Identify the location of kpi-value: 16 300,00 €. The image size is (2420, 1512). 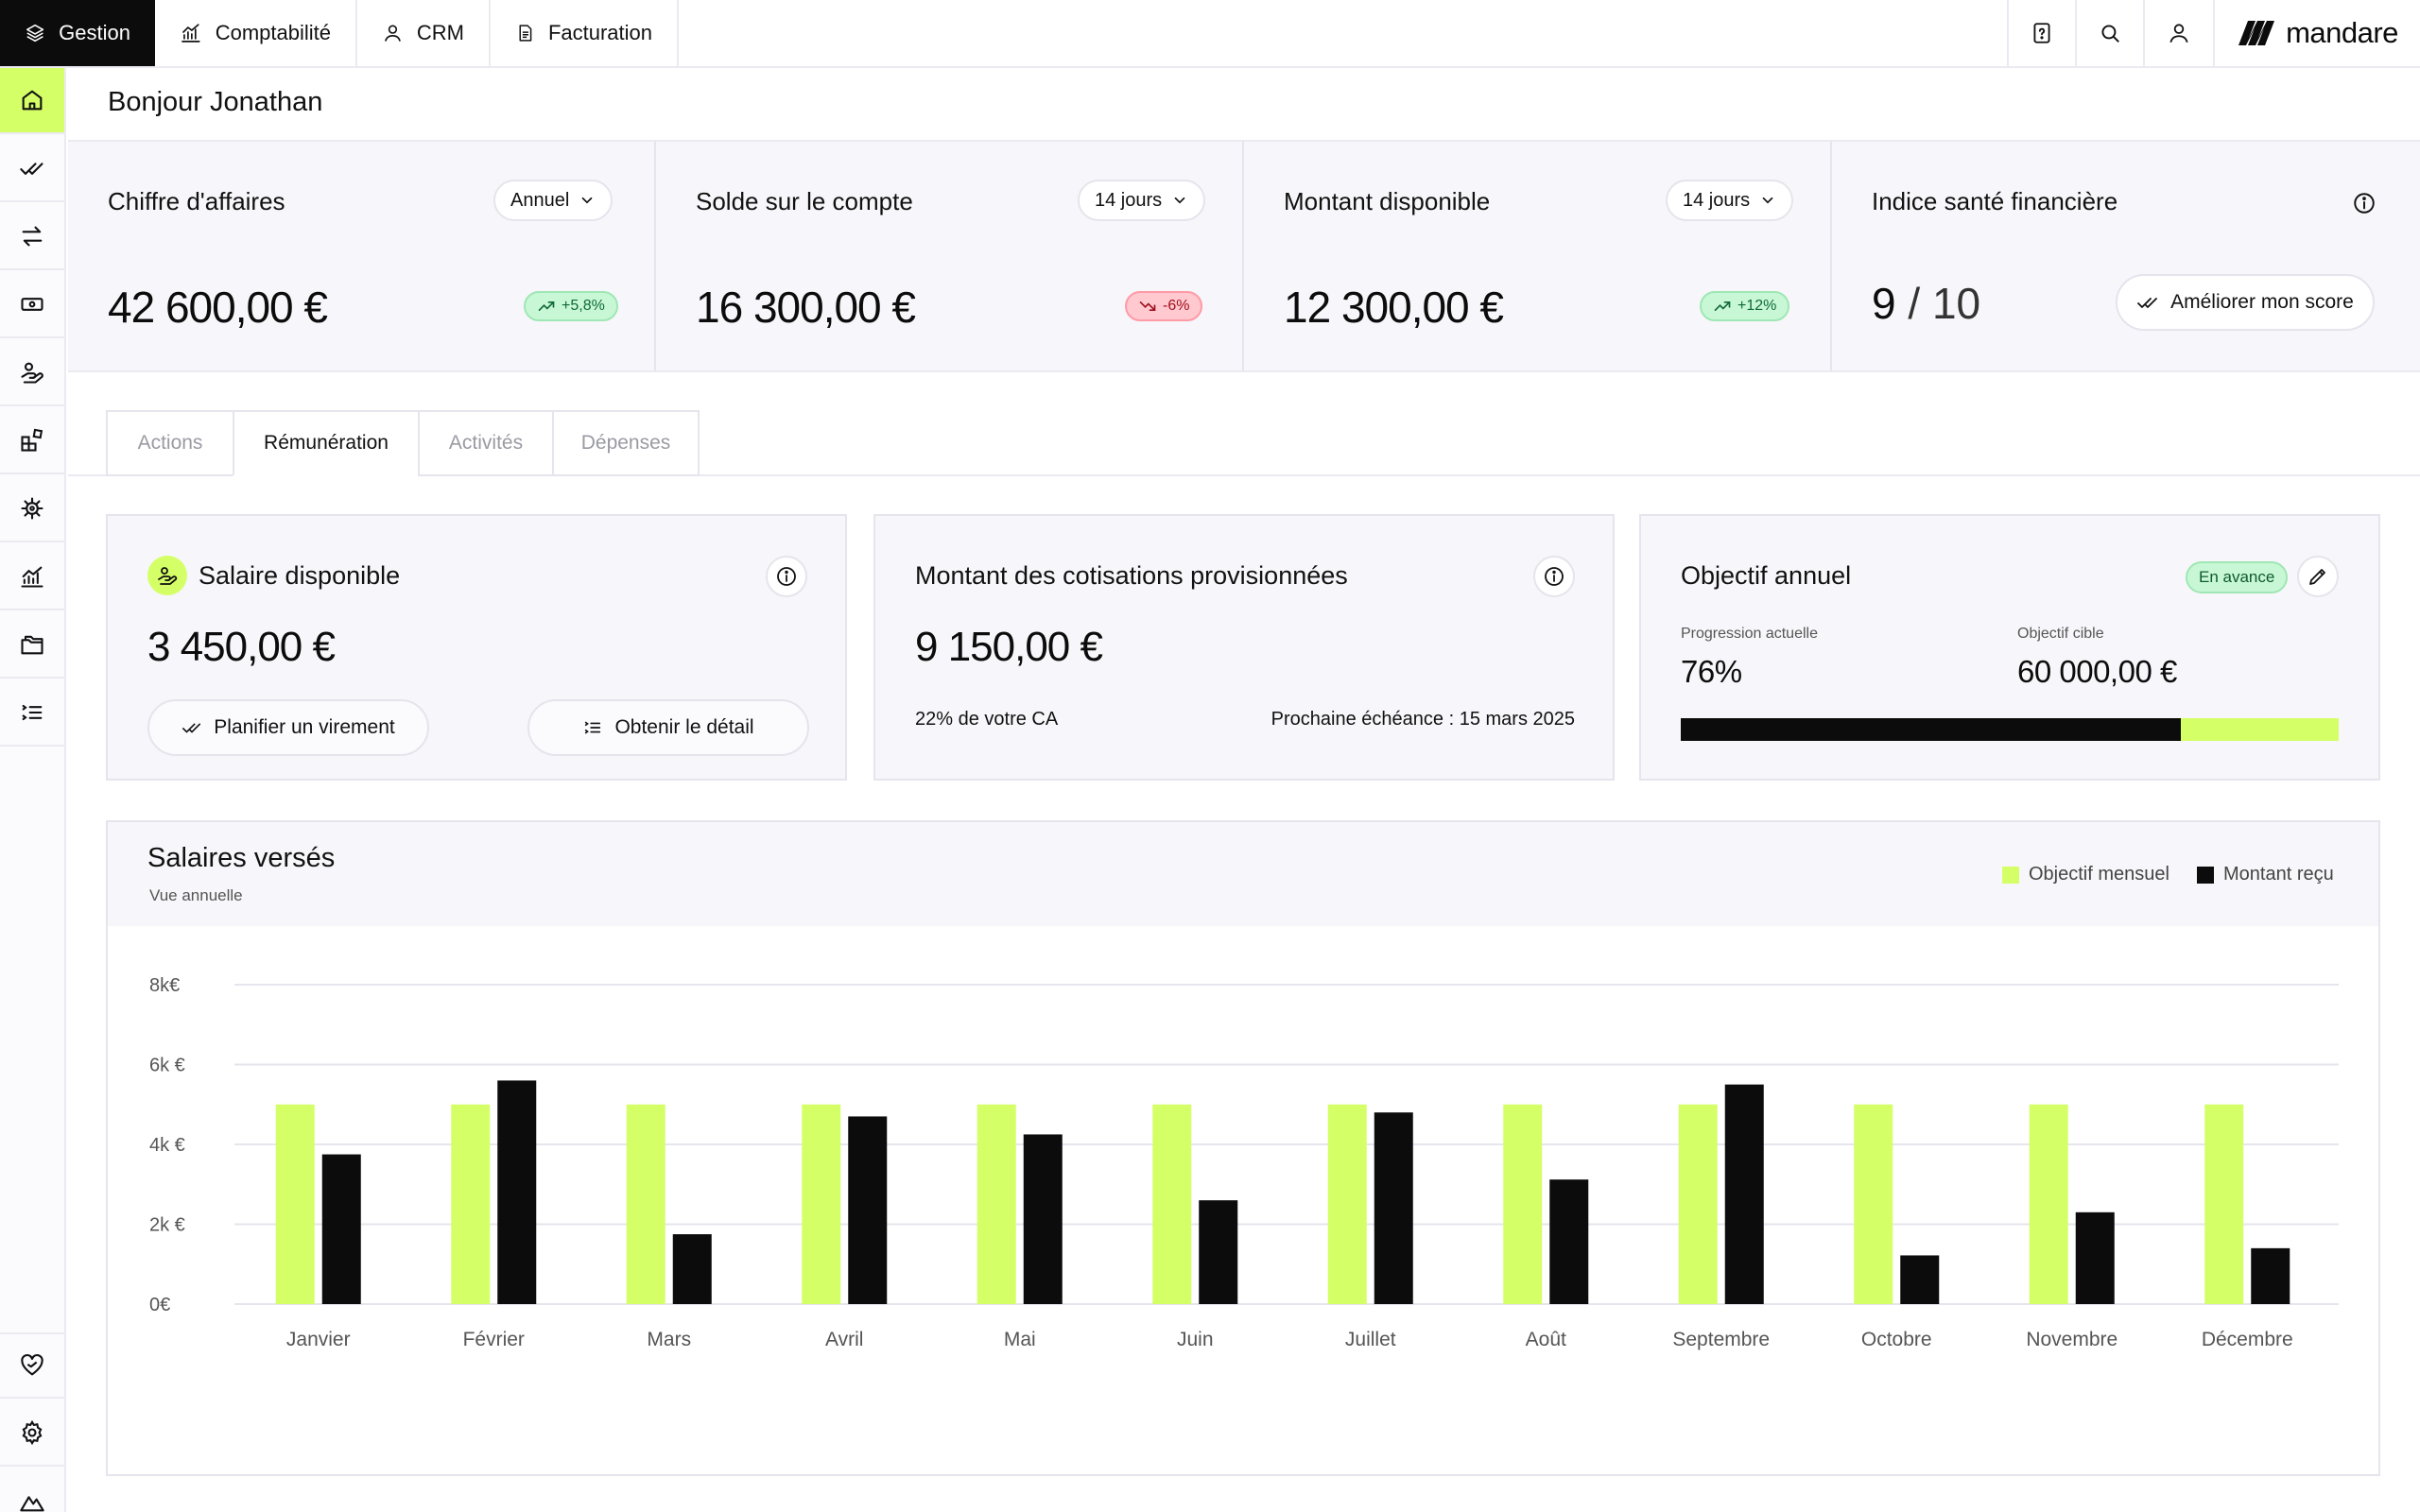
(806, 307).